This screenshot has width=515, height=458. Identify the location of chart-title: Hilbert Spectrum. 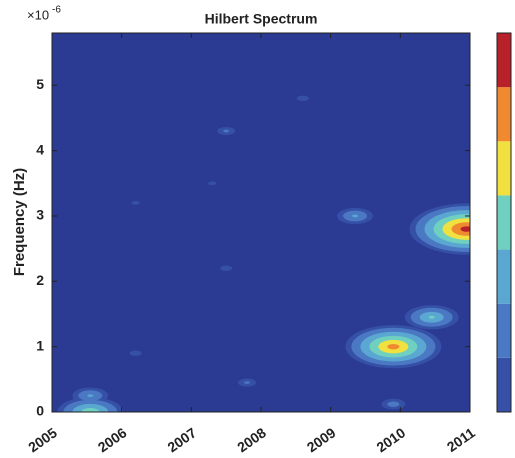
(261, 19).